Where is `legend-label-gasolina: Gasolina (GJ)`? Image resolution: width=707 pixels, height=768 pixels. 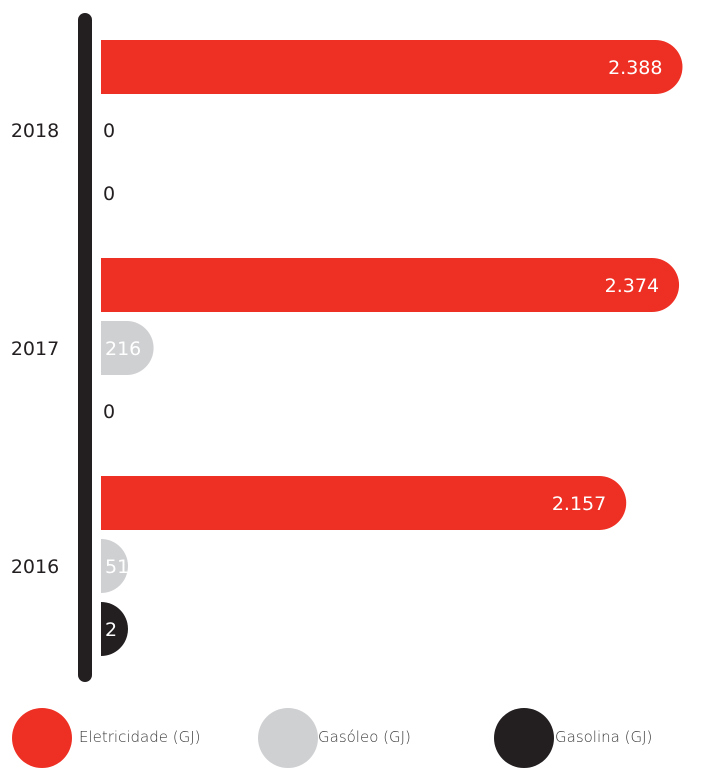 legend-label-gasolina: Gasolina (GJ) is located at coordinates (604, 737).